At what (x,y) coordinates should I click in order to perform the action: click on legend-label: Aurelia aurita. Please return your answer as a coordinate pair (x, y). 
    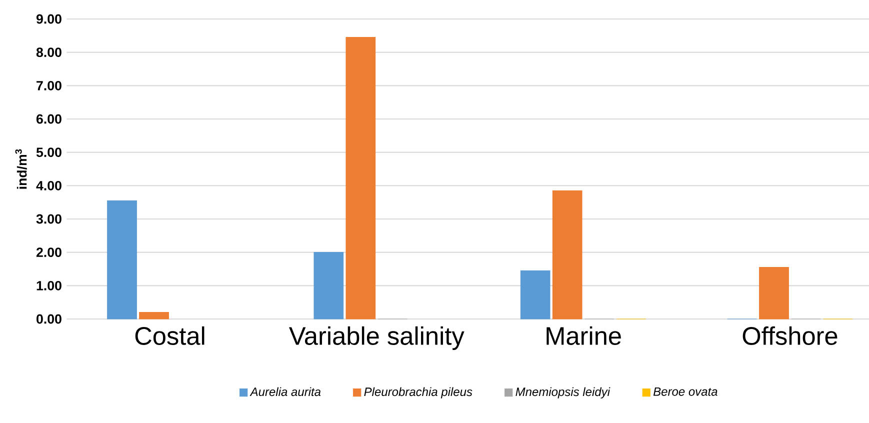
    Looking at the image, I should click on (285, 391).